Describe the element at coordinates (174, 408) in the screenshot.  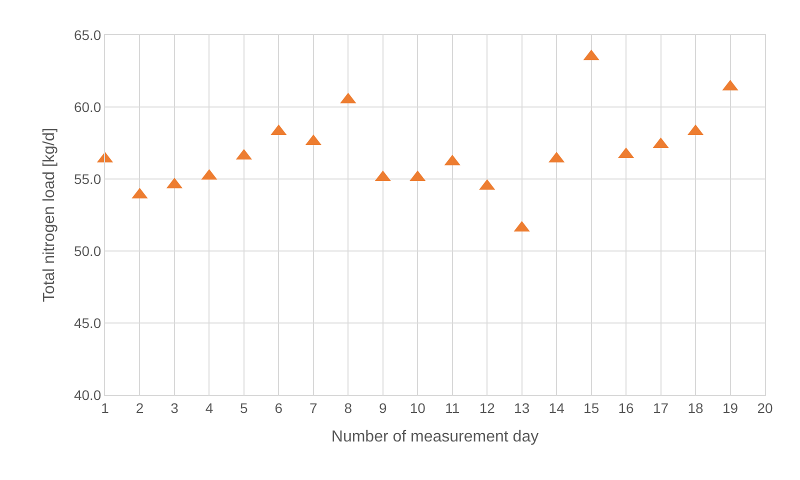
I see `x-tick-label: 3` at that location.